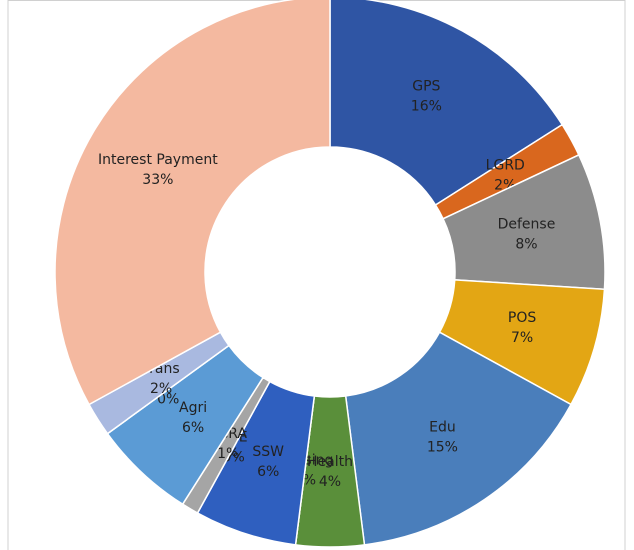  What do you see at coordinates (157, 180) in the screenshot?
I see `slice-value-label: 33%` at bounding box center [157, 180].